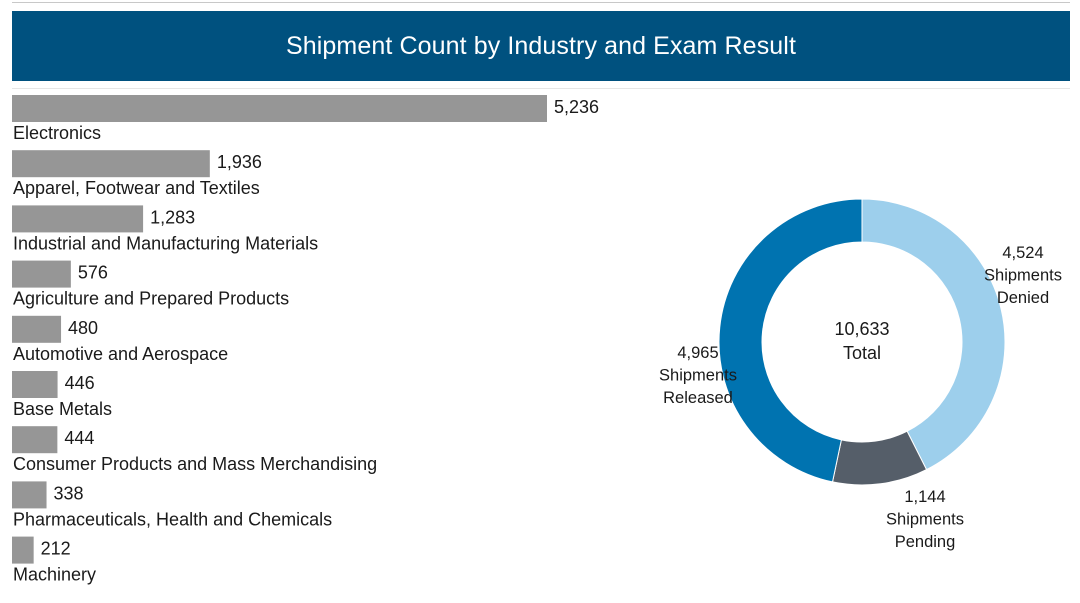 This screenshot has height=603, width=1080. Describe the element at coordinates (172, 217) in the screenshot. I see `bar-value-label: 1,283` at that location.